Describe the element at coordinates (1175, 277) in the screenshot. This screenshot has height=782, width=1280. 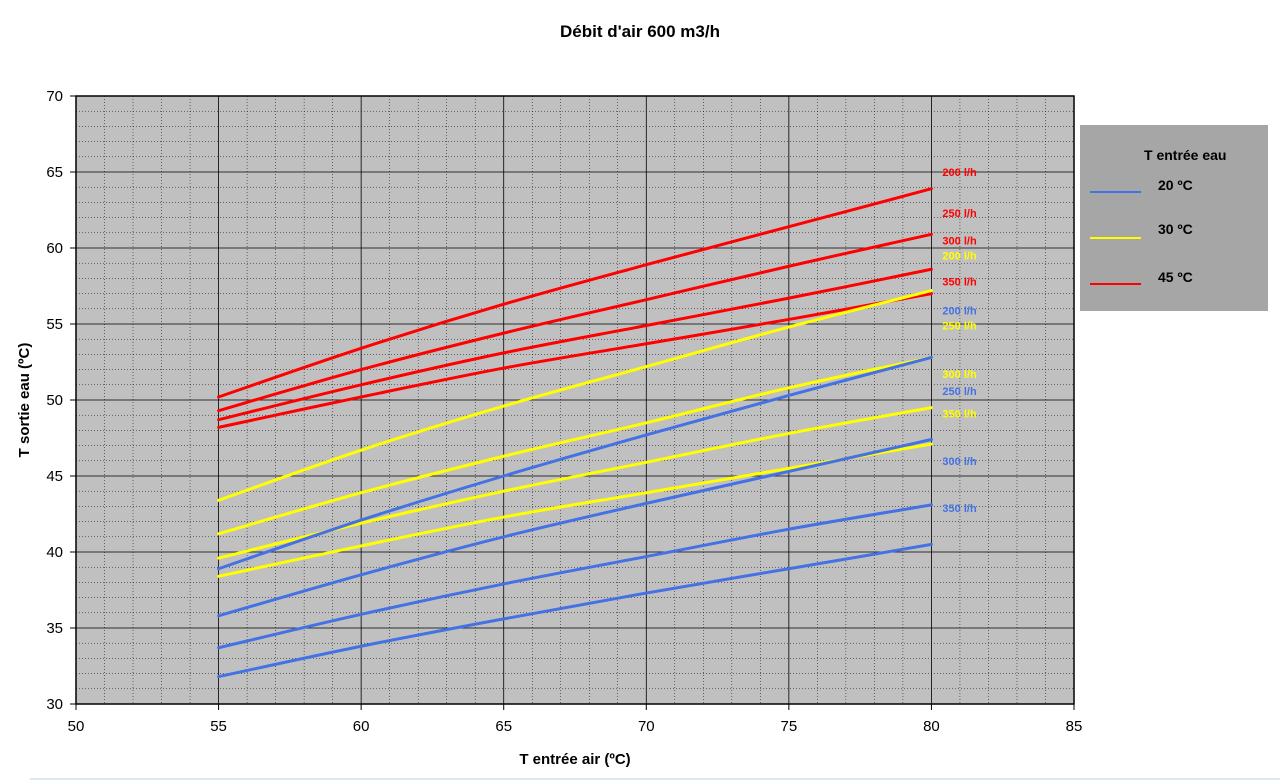
I see `legend-item-label: 45 ºC` at that location.